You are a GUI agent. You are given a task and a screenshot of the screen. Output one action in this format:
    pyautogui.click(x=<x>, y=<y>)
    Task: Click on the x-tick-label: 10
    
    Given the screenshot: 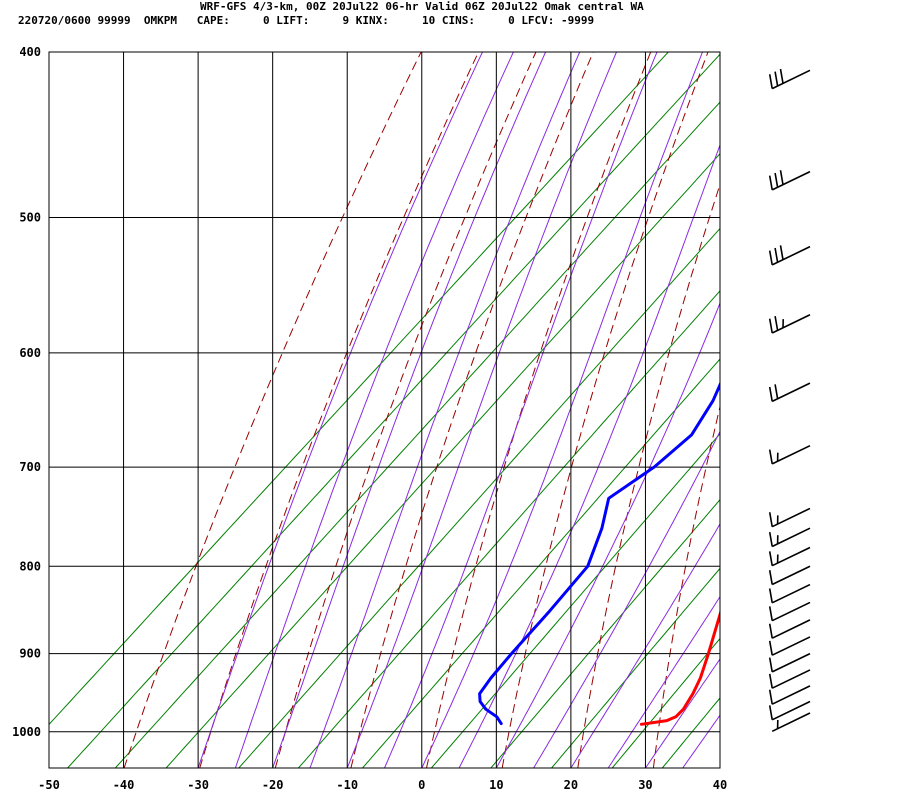 What is the action you would take?
    pyautogui.click(x=496, y=785)
    